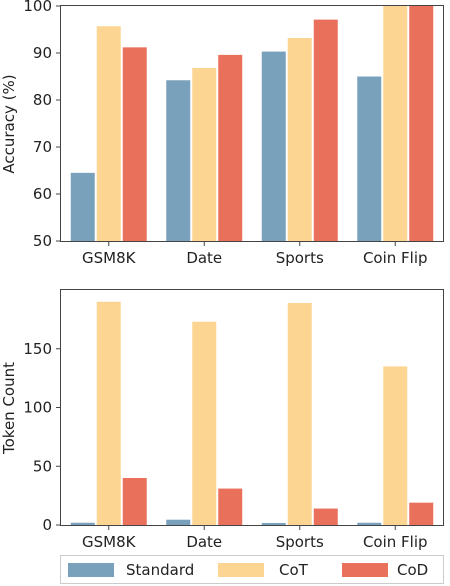 This screenshot has height=586, width=450. Describe the element at coordinates (9, 123) in the screenshot. I see `accuracy-y-axis-label: Accuracy (%)` at that location.